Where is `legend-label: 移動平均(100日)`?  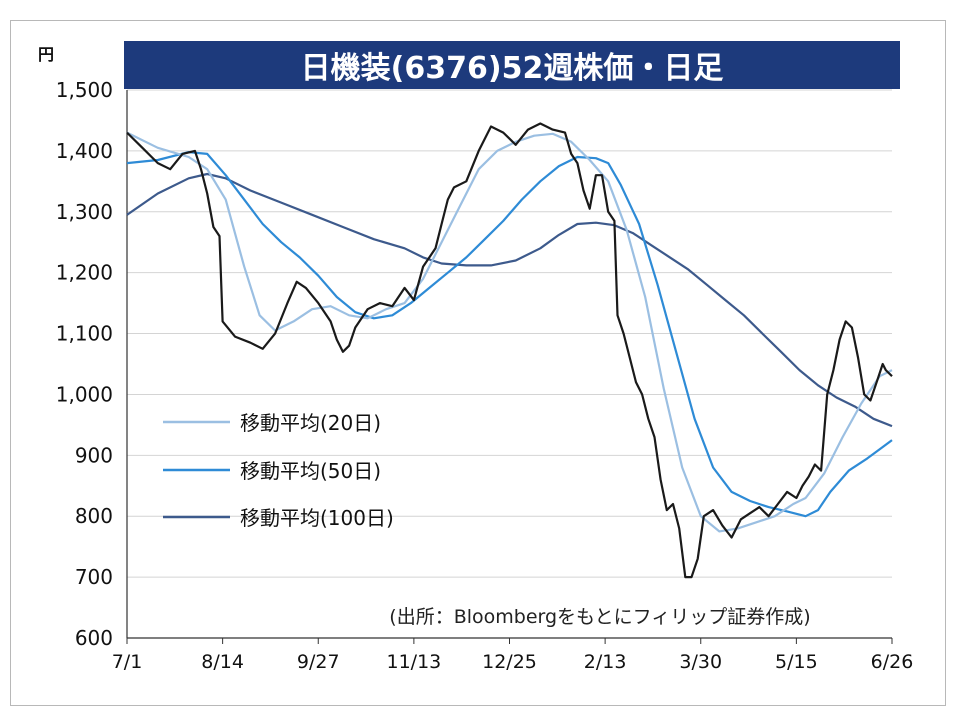 legend-label: 移動平均(100日) is located at coordinates (317, 518).